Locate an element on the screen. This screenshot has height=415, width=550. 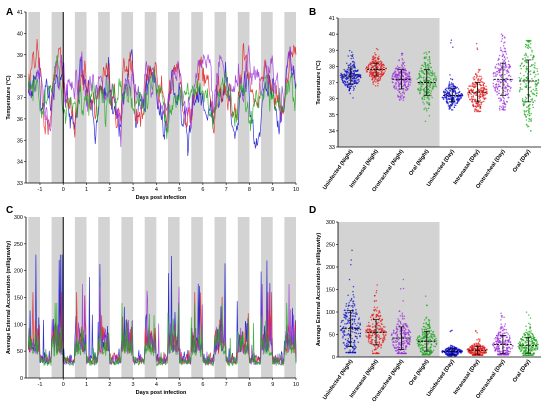
night-band is located at coordinates (34, 297).